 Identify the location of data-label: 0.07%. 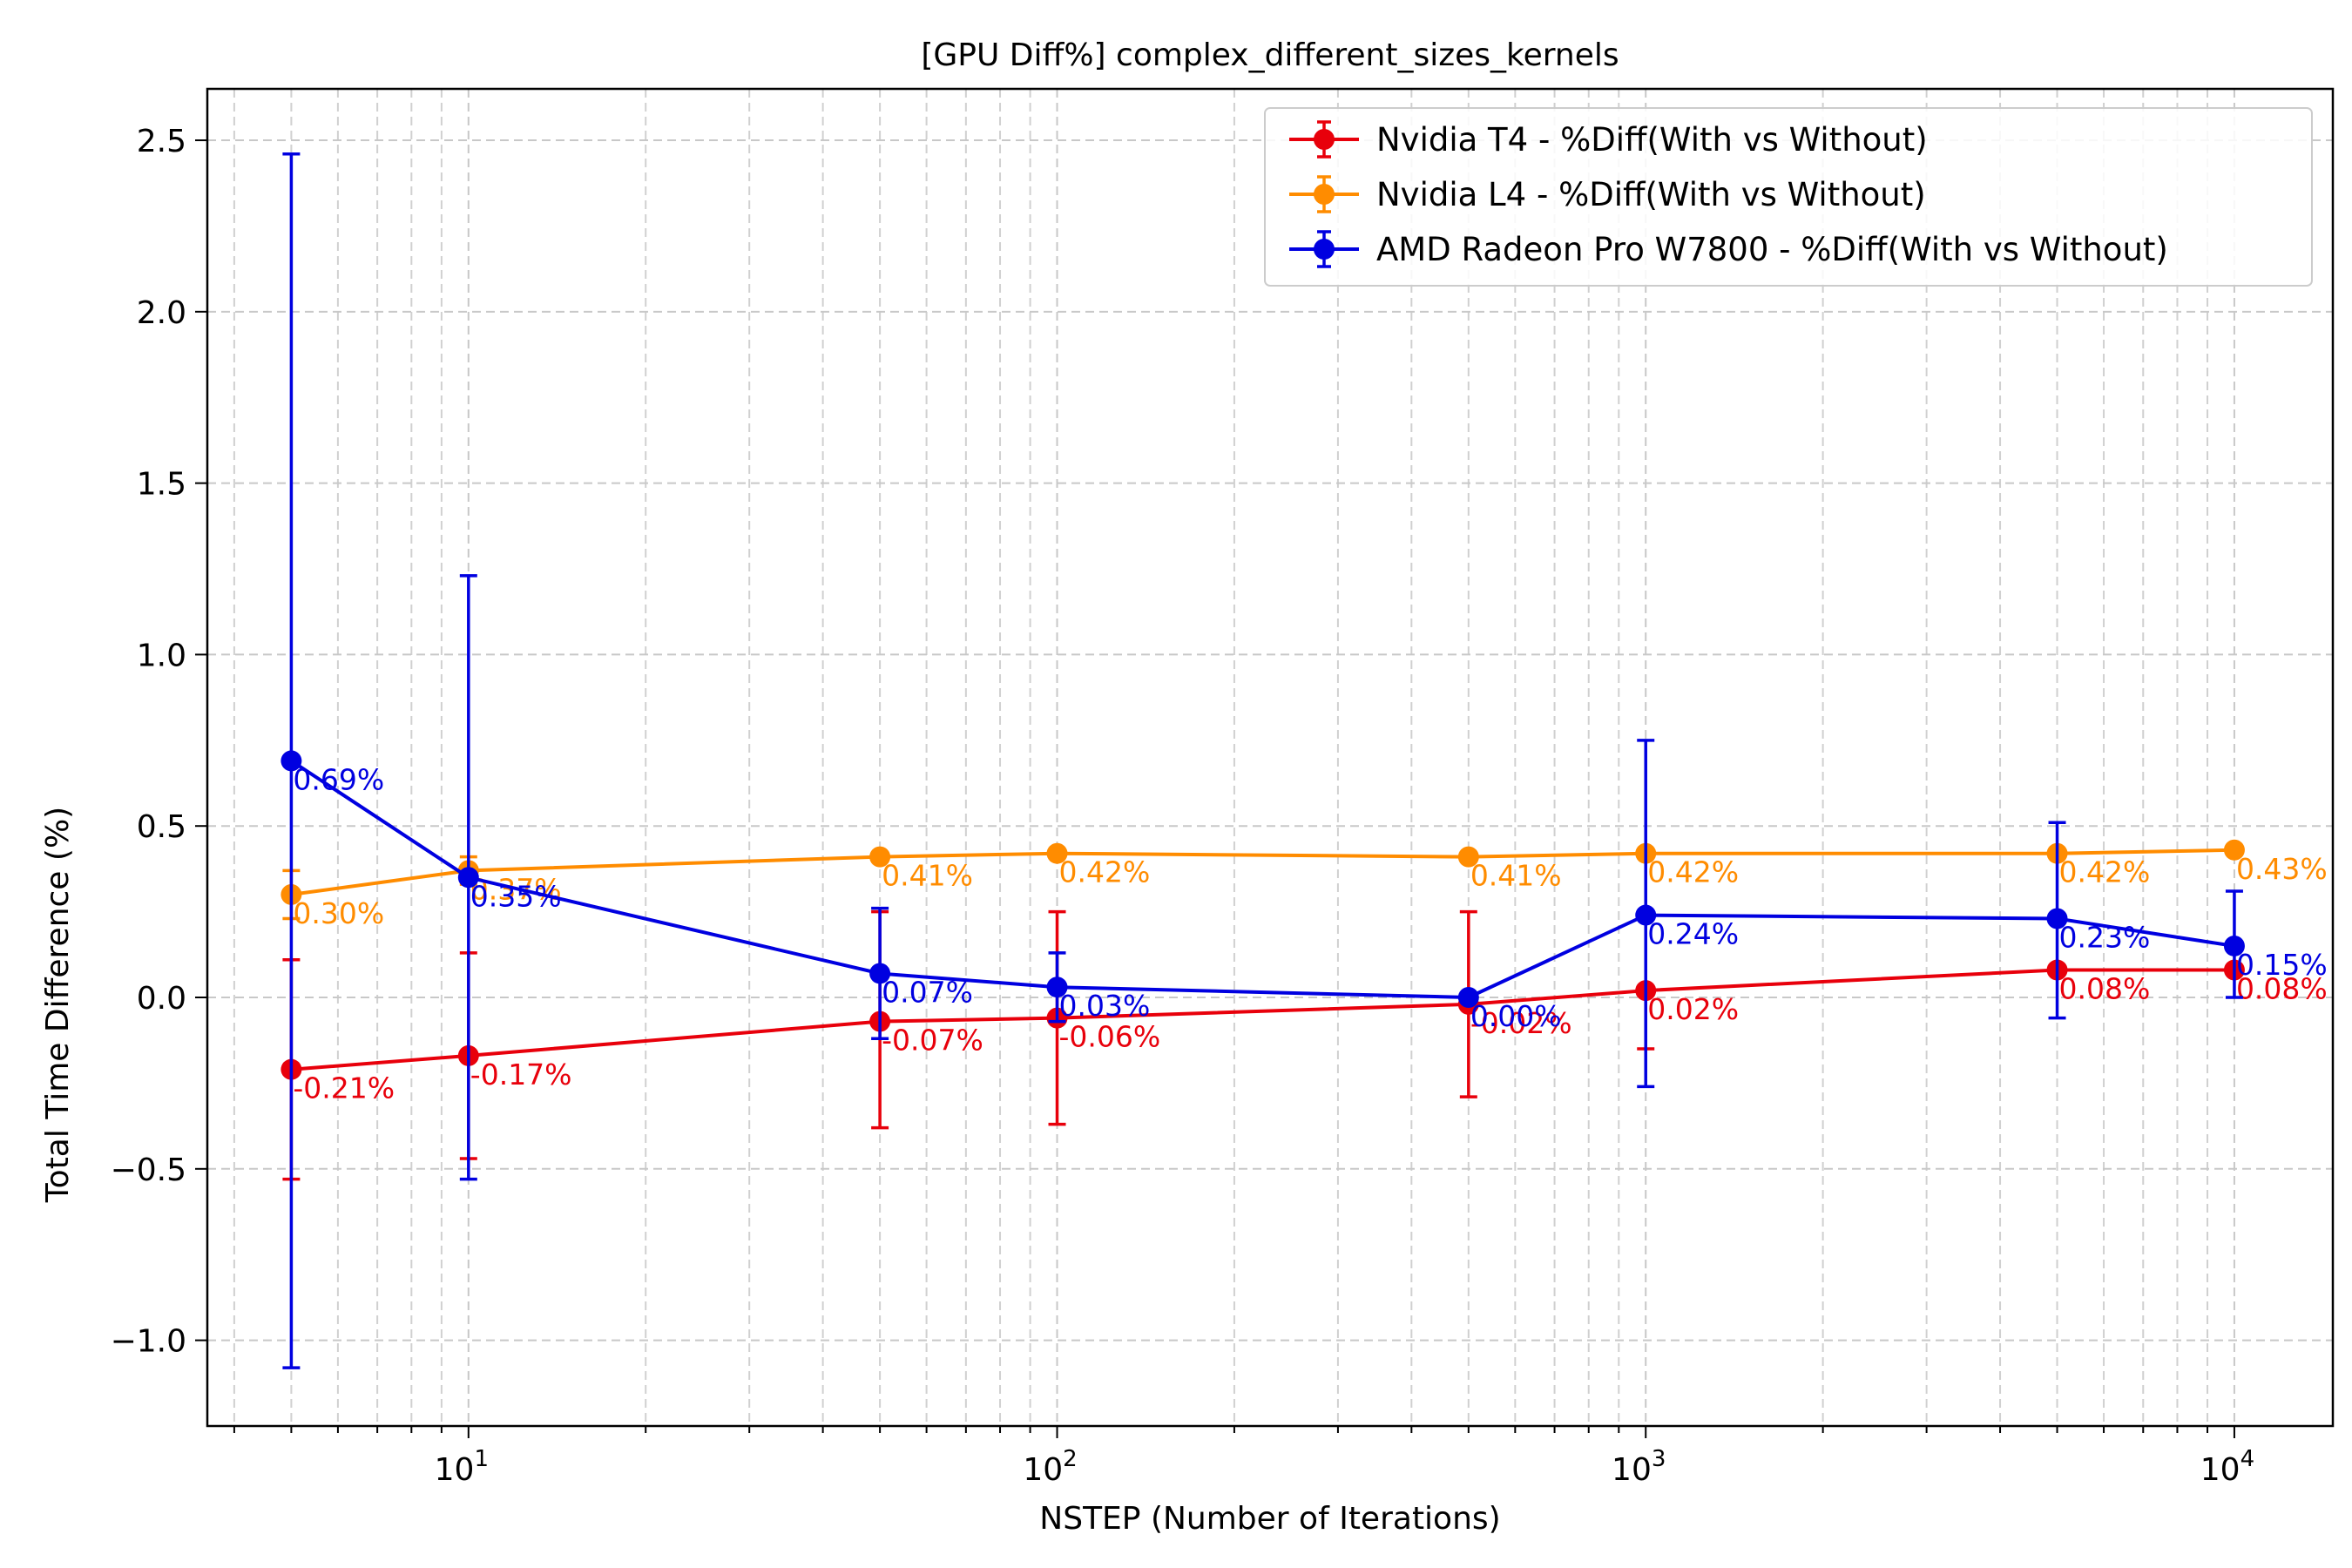
(927, 992).